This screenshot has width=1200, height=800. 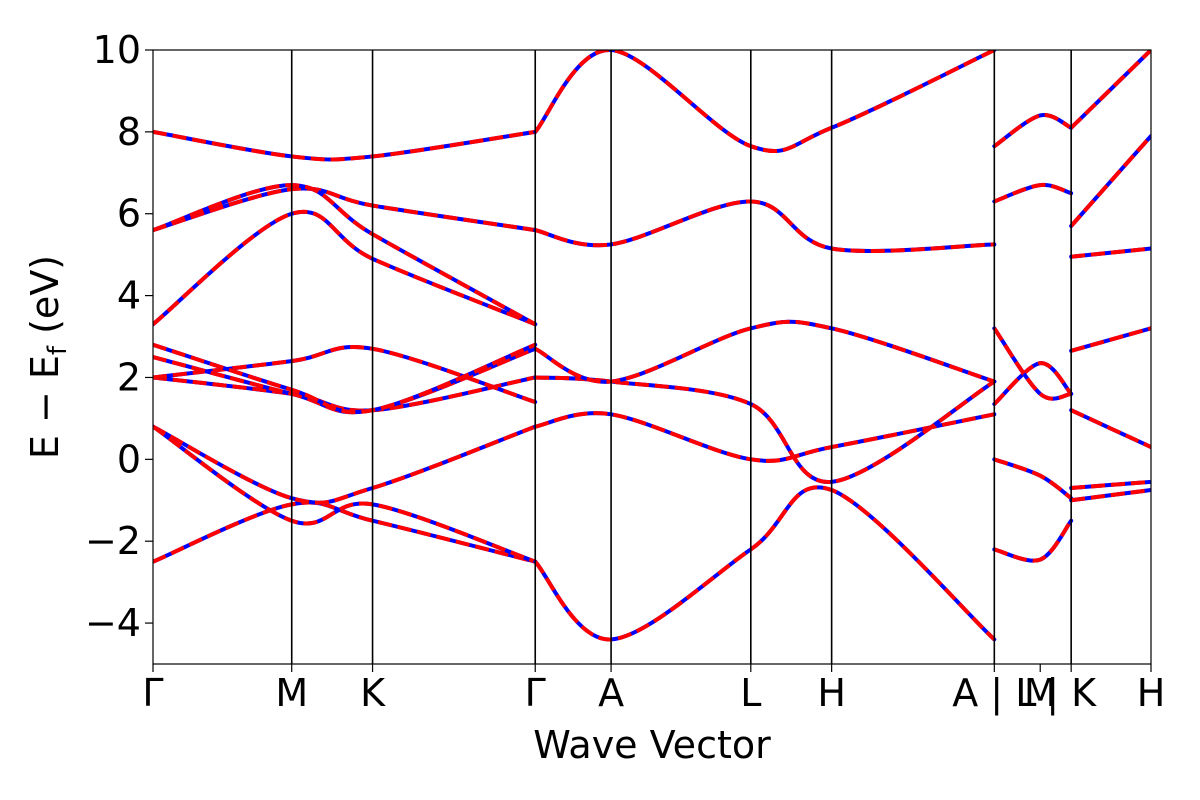 What do you see at coordinates (750, 693) in the screenshot?
I see `x-tick-label-5: L` at bounding box center [750, 693].